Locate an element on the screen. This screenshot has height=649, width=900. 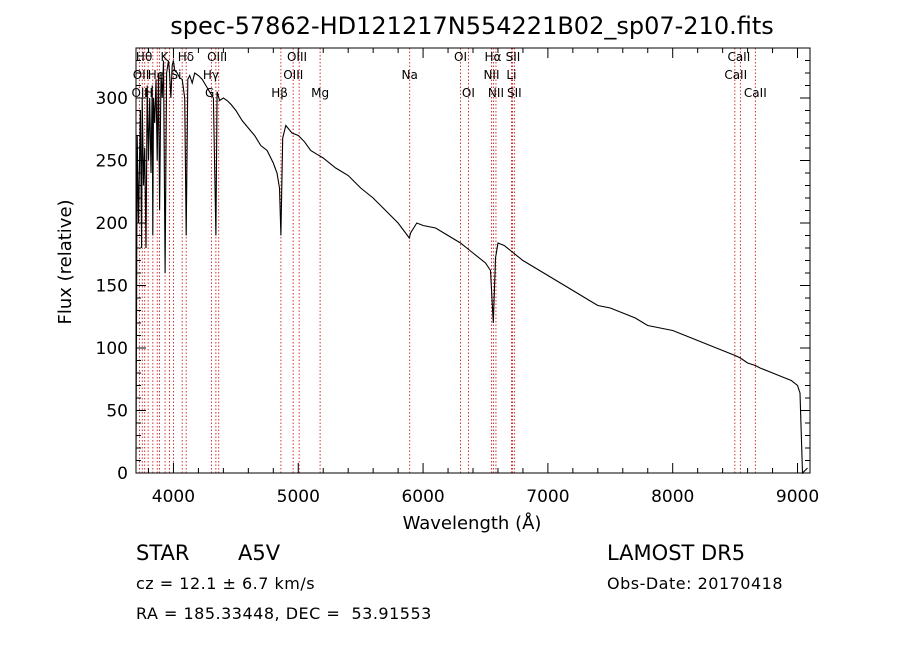
line-label: Hγ is located at coordinates (211, 75).